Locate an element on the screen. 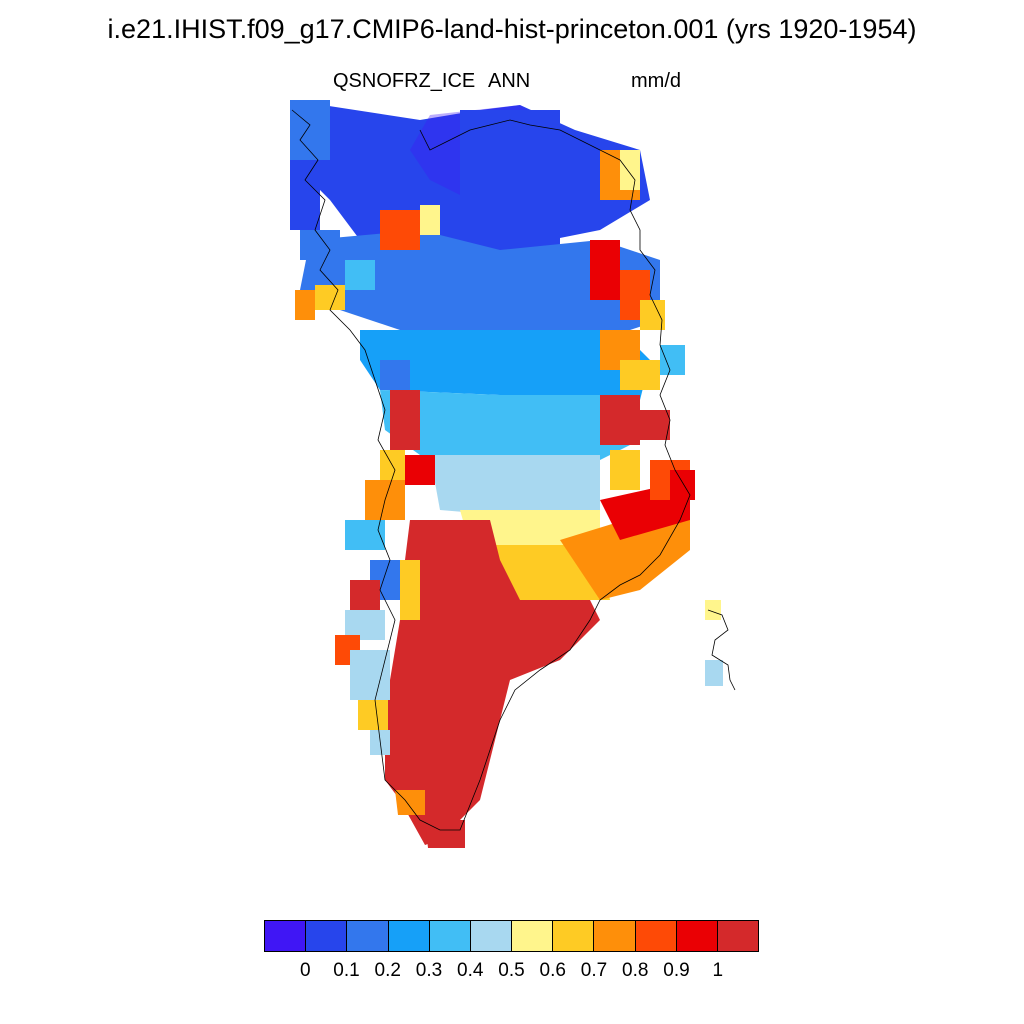 This screenshot has width=1024, height=1024. colorbar-tick-label: 0.1 is located at coordinates (346, 970).